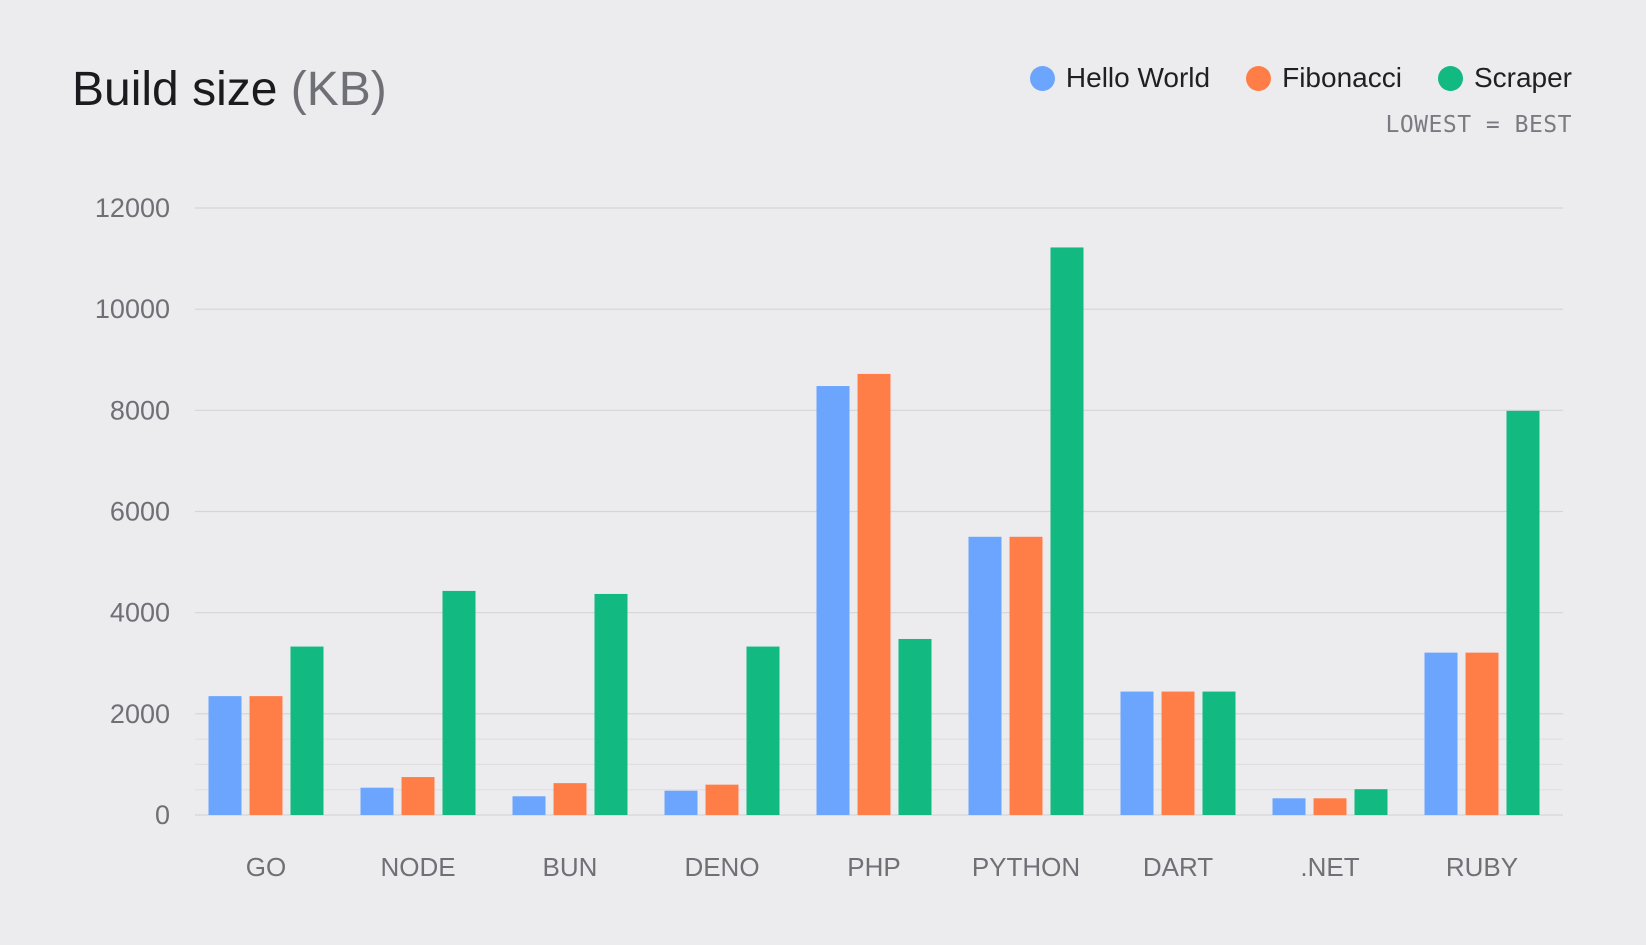 The width and height of the screenshot is (1646, 945). I want to click on bar-dart-fibonacci, so click(1178, 753).